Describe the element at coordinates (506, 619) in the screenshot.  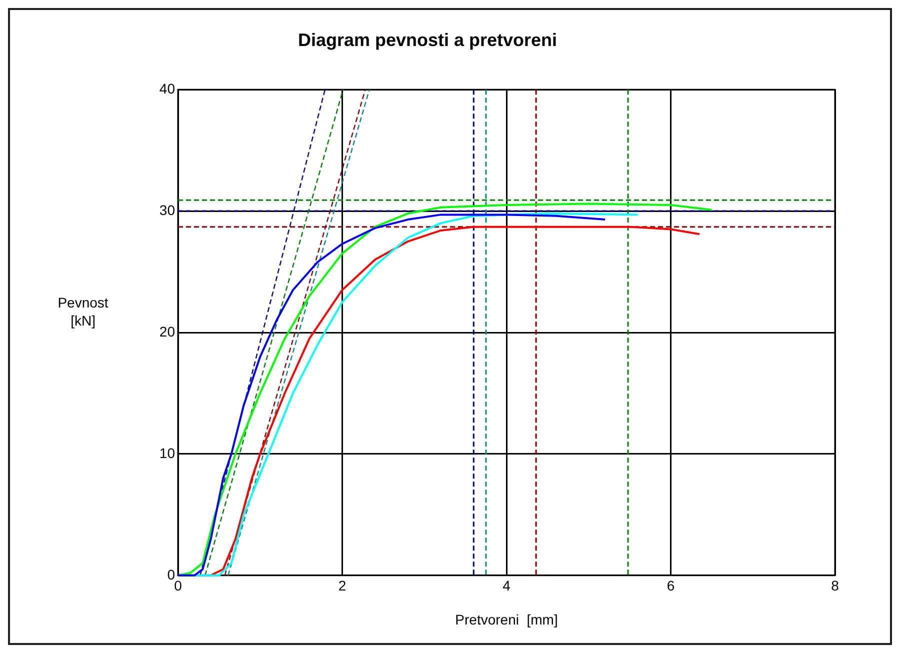
I see `x-axis-title: Pretvoreni [mm]` at that location.